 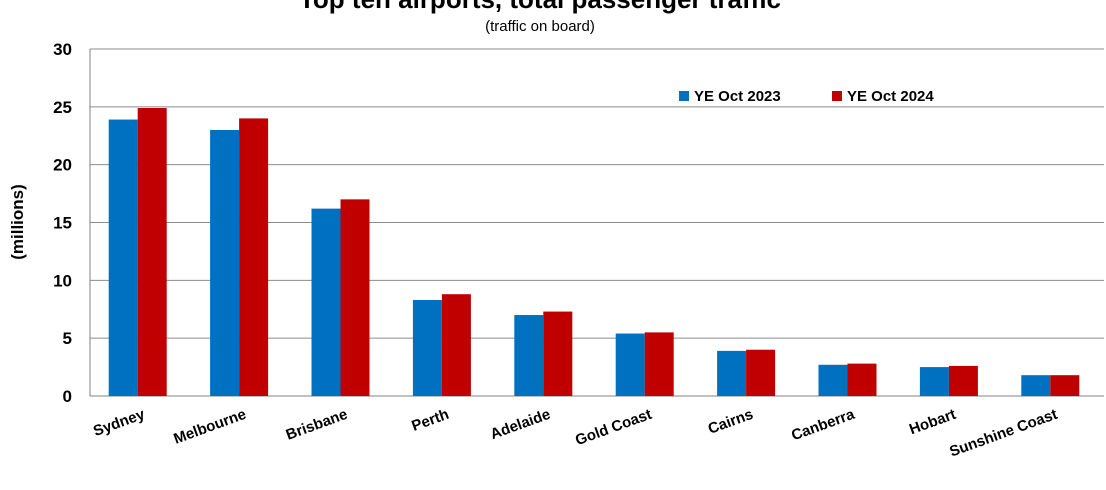 I want to click on y-axis-label: (millions), so click(x=17, y=222).